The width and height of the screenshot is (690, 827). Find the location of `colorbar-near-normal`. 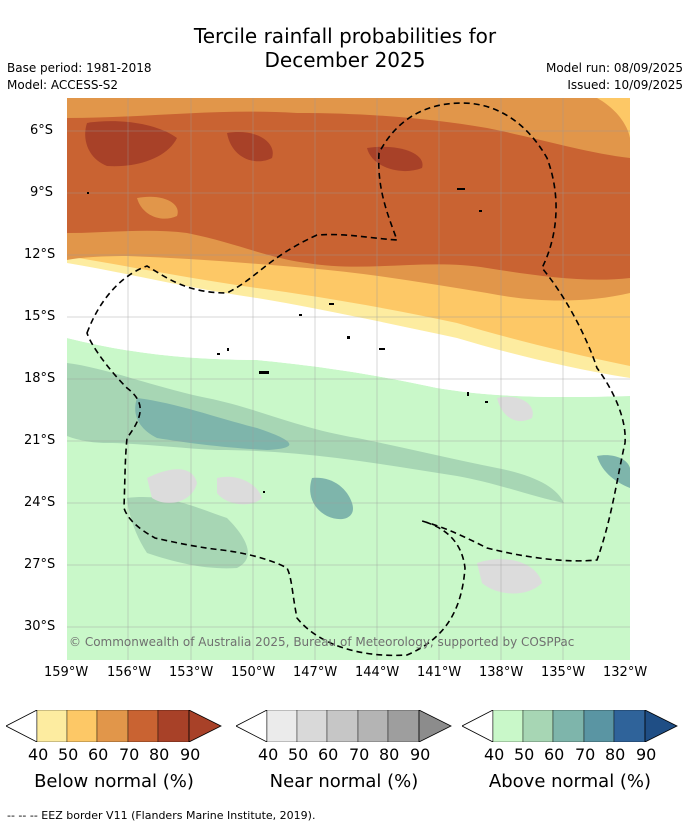

colorbar-near-normal is located at coordinates (344, 726).